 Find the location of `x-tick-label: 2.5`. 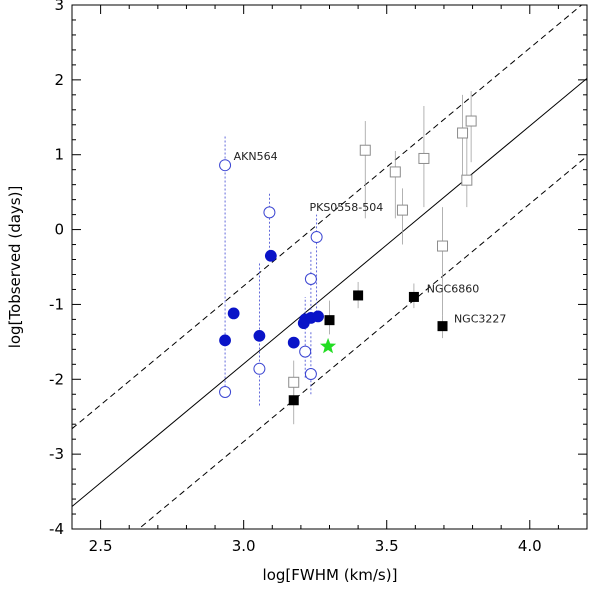

x-tick-label: 2.5 is located at coordinates (101, 546).